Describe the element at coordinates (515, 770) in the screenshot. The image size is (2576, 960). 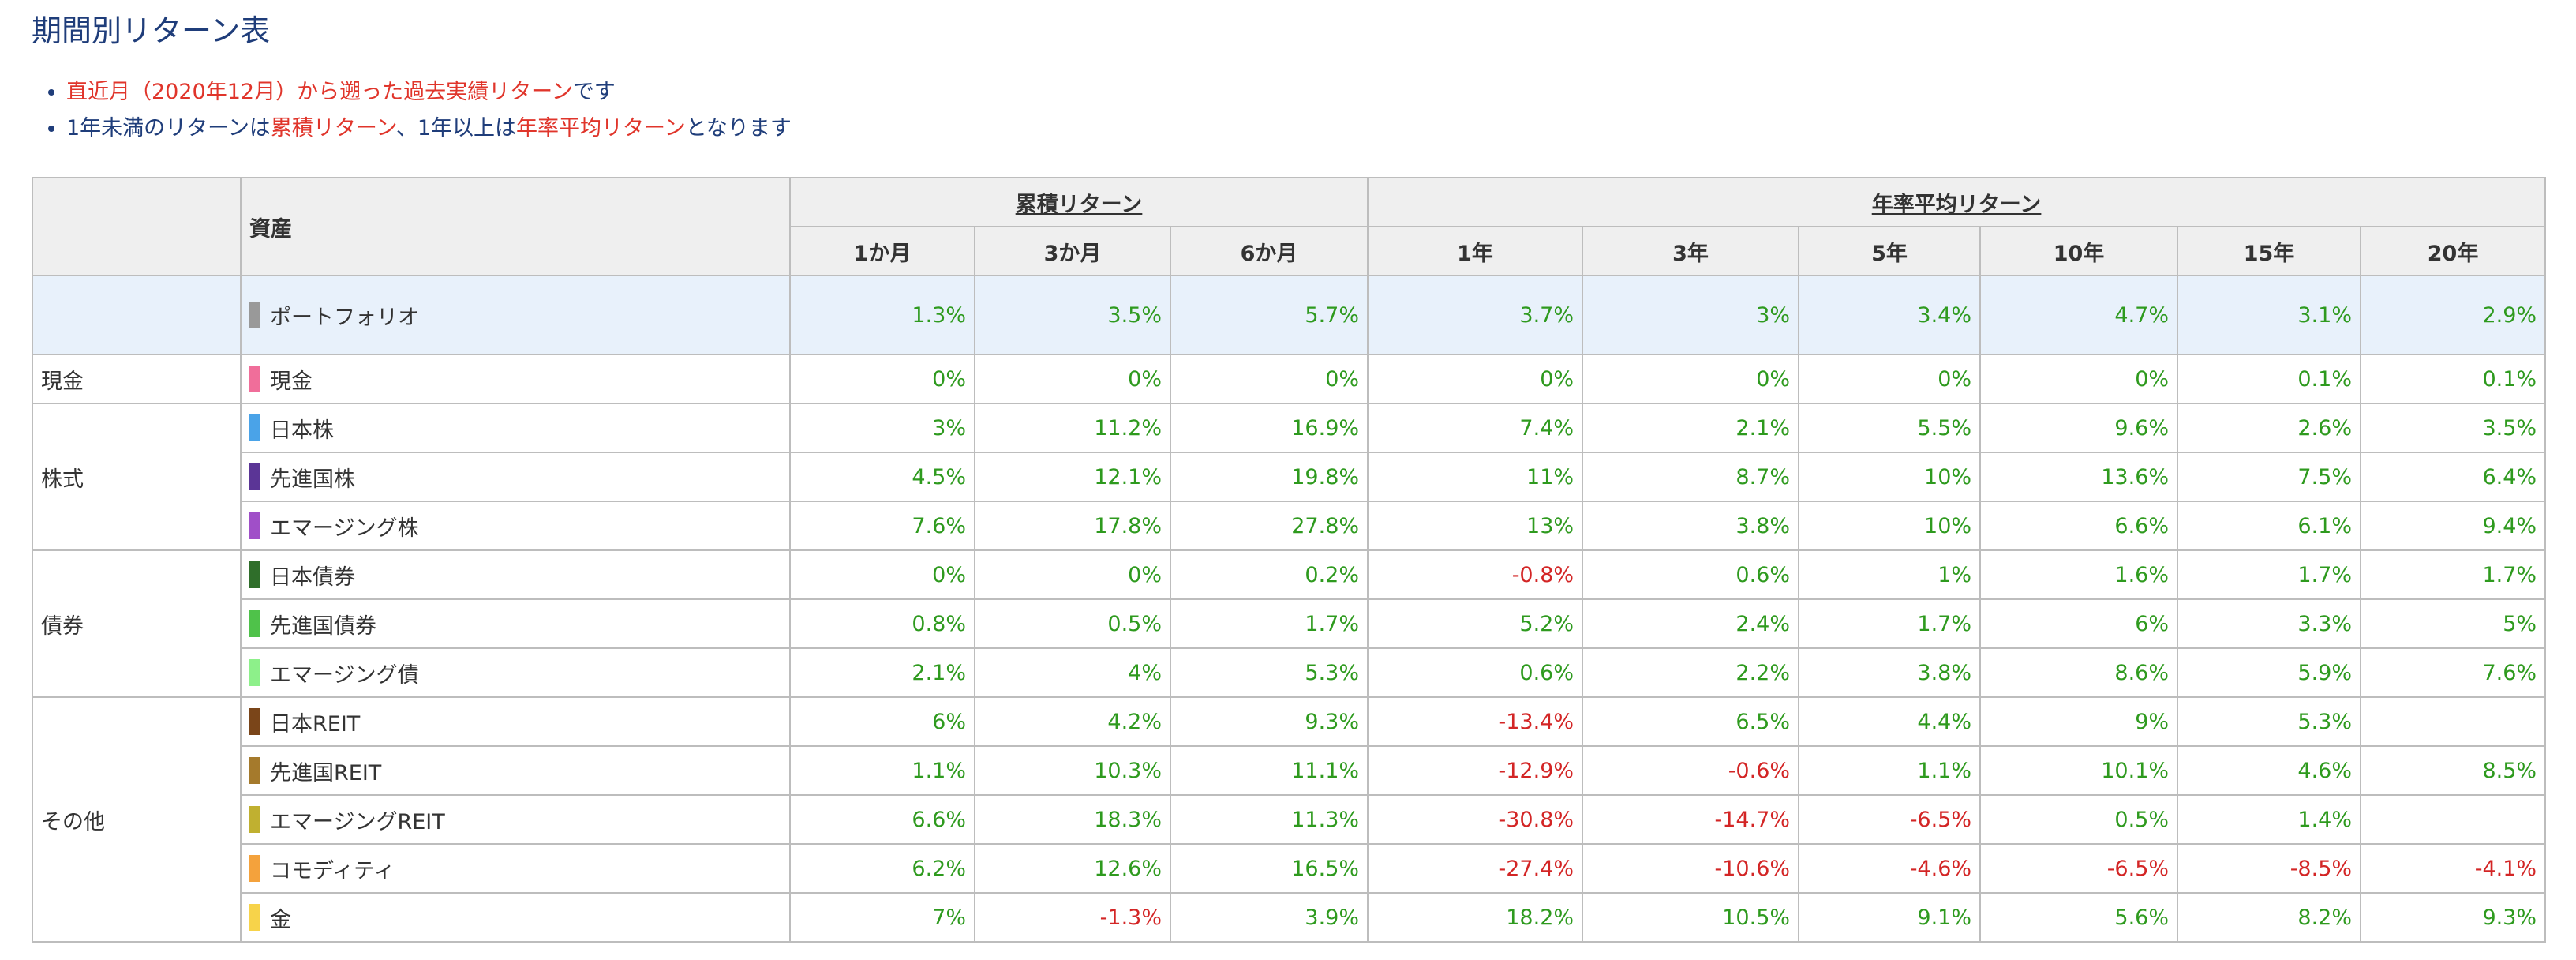
I see `asset-cell: 先進国REIT` at that location.